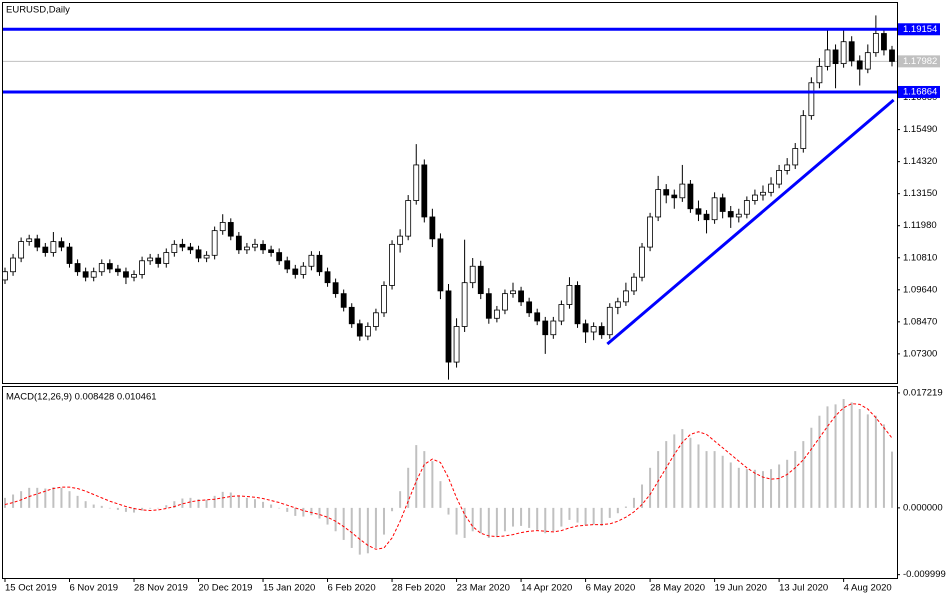 This screenshot has width=950, height=600. Describe the element at coordinates (31, 588) in the screenshot. I see `x-tick-label: 15 Oct 2019` at that location.